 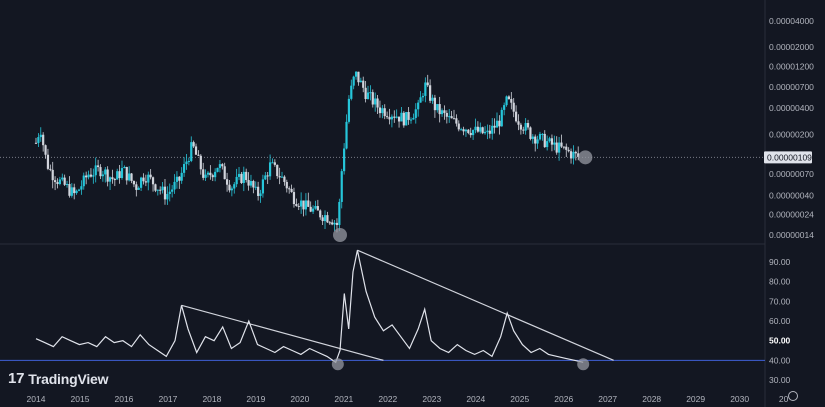 What do you see at coordinates (58, 378) in the screenshot?
I see `tradingview-logo: 17 TradingView` at bounding box center [58, 378].